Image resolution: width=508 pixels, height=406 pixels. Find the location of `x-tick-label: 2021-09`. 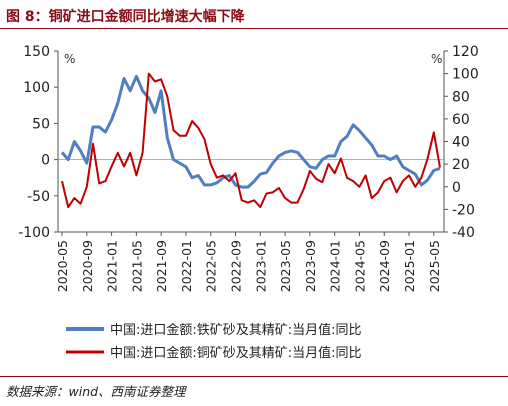

x-tick-label: 2021-09 is located at coordinates (161, 266).